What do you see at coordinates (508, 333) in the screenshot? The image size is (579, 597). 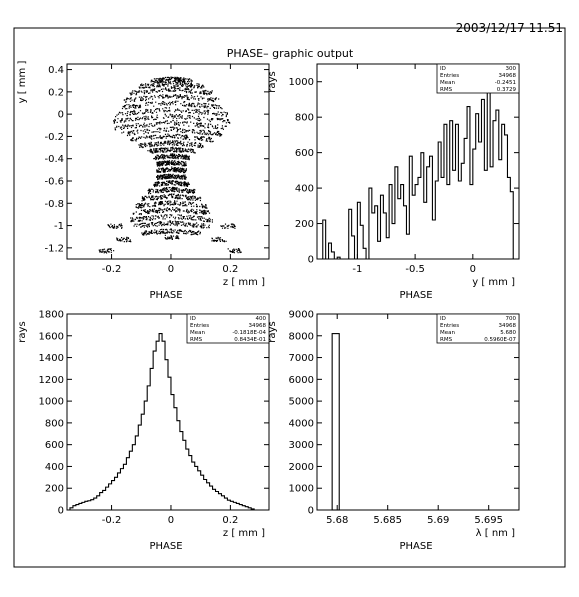 I see `hist-lambda-stat-value: 5.680` at bounding box center [508, 333].